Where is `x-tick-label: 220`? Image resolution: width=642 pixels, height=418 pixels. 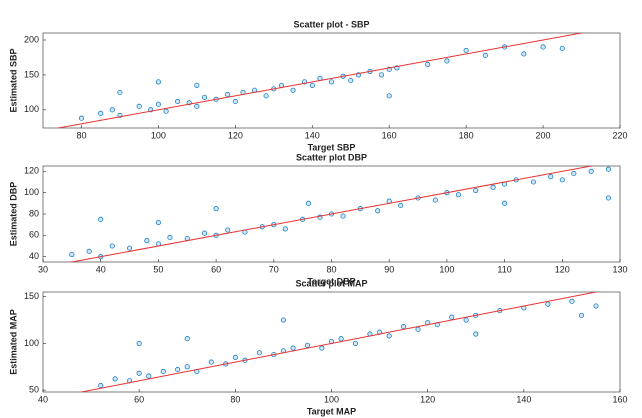 x-tick-label: 220 is located at coordinates (619, 135).